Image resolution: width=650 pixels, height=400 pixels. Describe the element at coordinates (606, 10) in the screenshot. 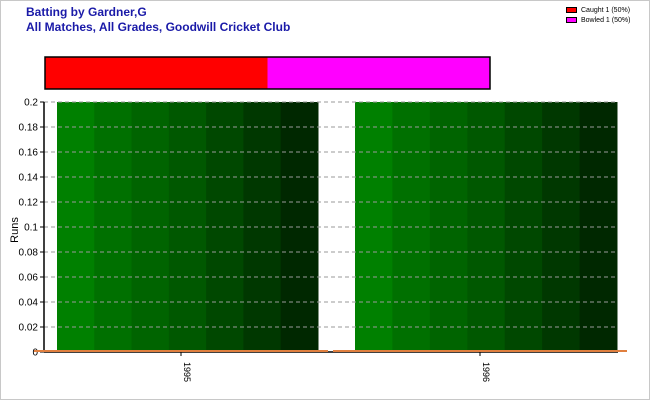

I see `legend-label-caught: Caught 1 (50%)` at that location.